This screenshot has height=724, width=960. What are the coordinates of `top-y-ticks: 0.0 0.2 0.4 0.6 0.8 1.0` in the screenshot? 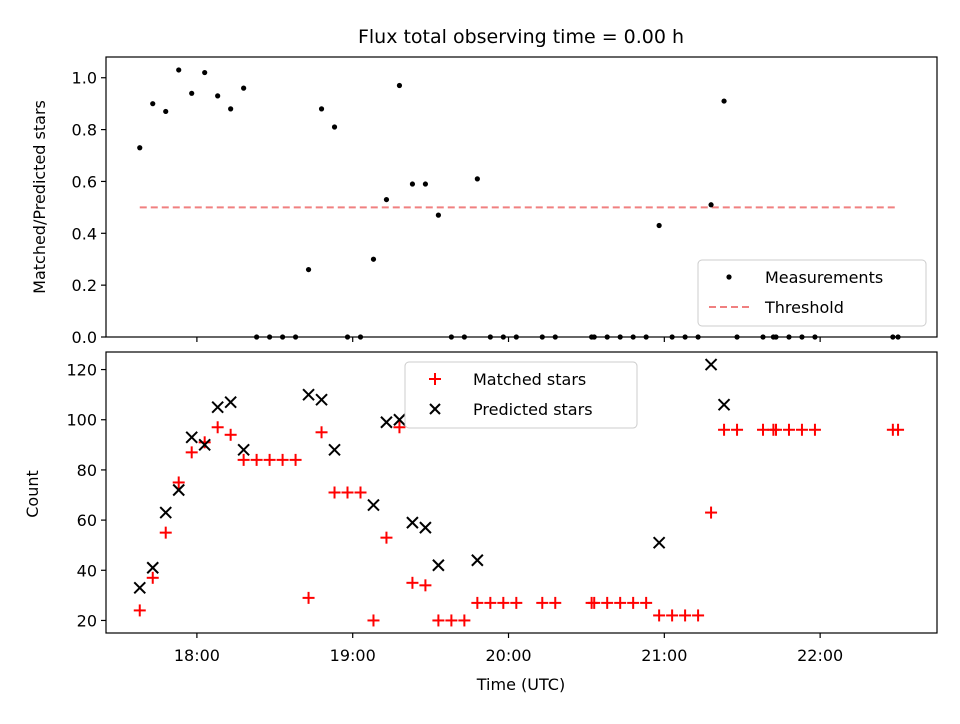 It's located at (89, 208).